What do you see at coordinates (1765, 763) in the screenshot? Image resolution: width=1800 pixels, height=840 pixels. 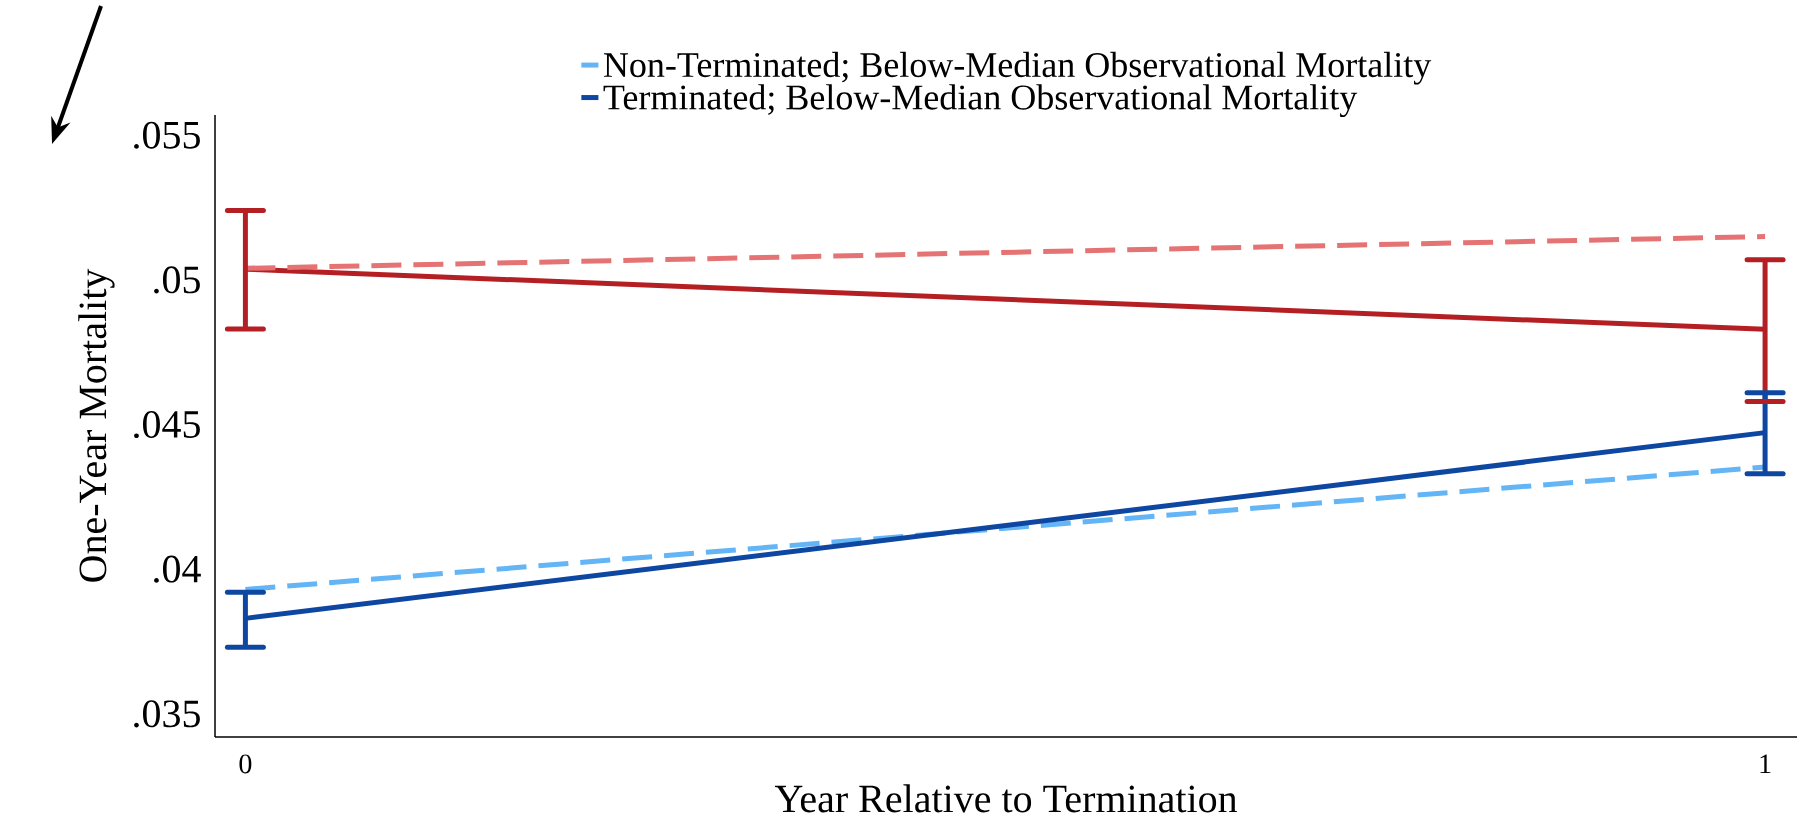 I see `x-tick-label: 1` at bounding box center [1765, 763].